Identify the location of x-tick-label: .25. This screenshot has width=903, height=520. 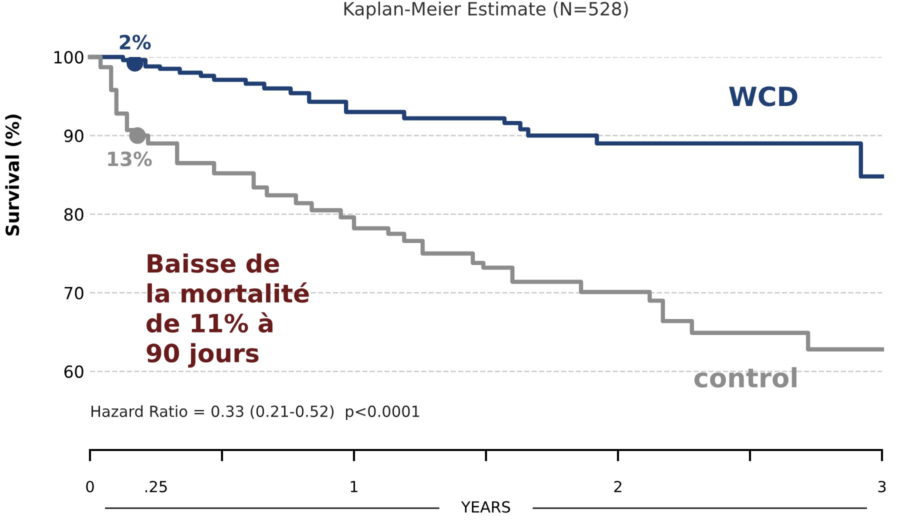
(156, 486).